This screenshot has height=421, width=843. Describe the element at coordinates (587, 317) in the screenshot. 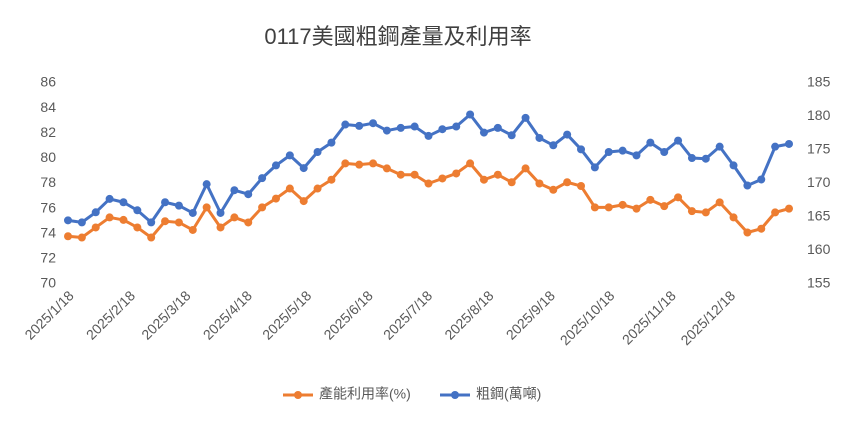

I see `x-tick-label: 2025/10/18` at that location.